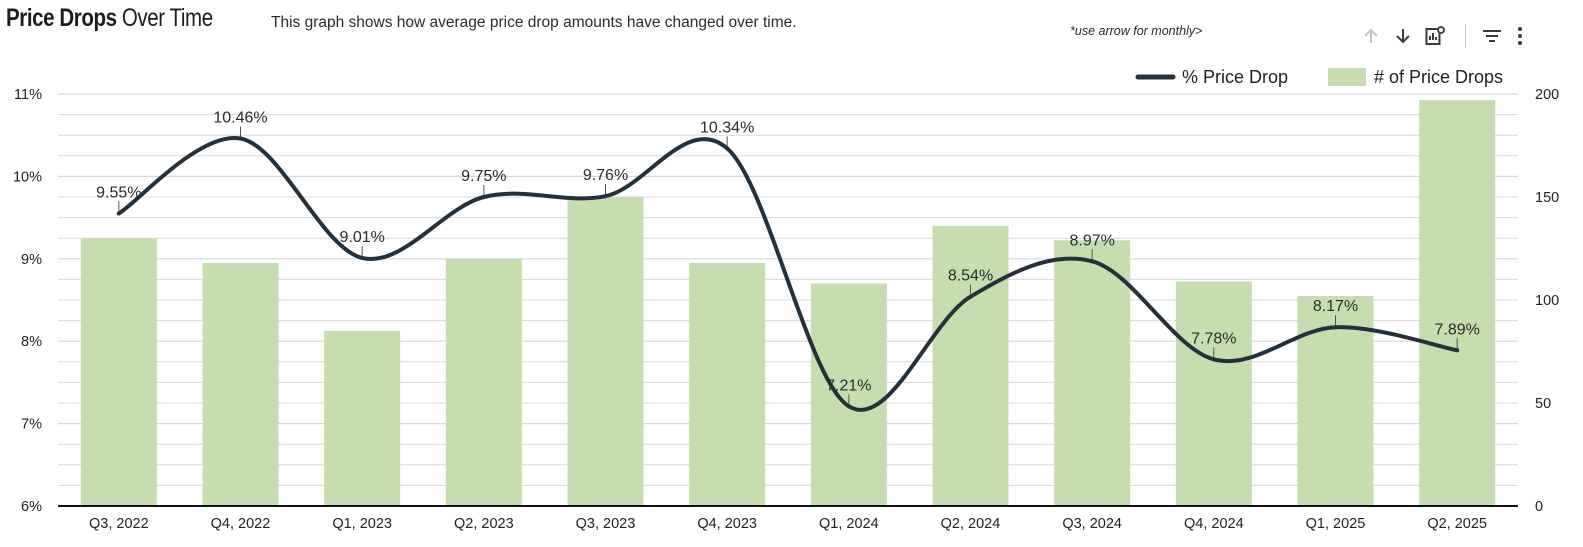 This screenshot has height=547, width=1583. I want to click on x-tick-label: Q2, 2023, so click(484, 524).